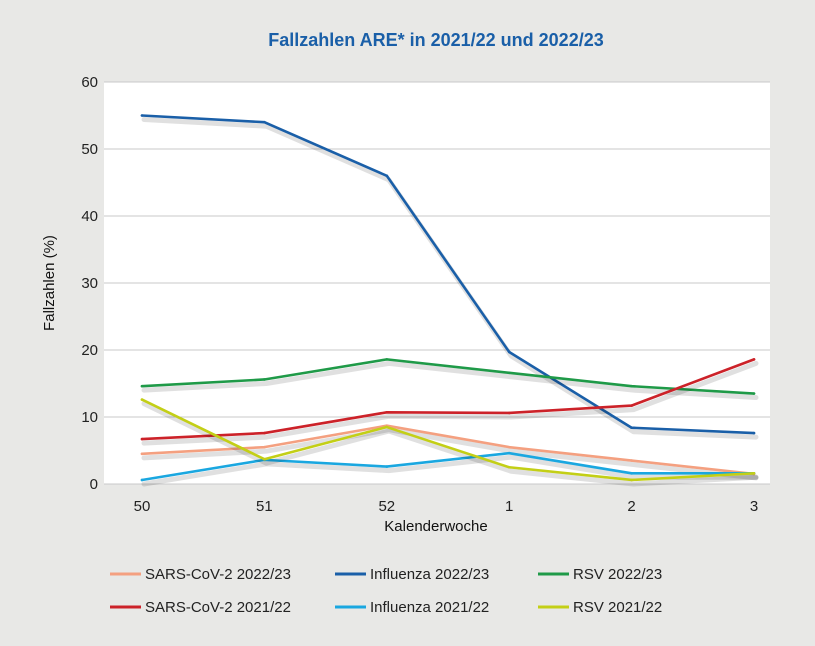 The height and width of the screenshot is (646, 815). Describe the element at coordinates (218, 607) in the screenshot. I see `legend-label: SARS-CoV-2 2021/22` at that location.